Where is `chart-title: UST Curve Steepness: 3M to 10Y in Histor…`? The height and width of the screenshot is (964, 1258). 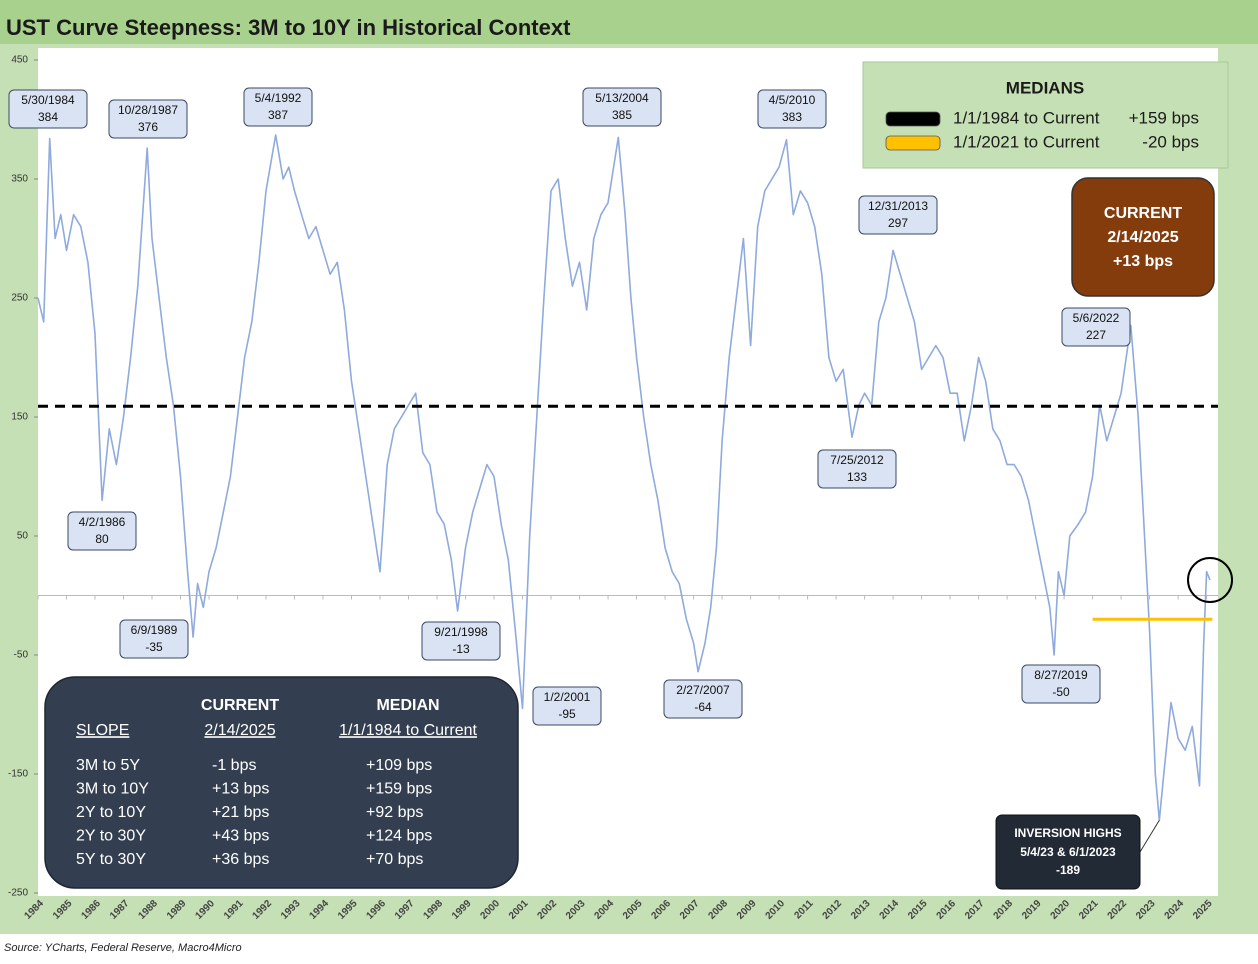 chart-title: UST Curve Steepness: 3M to 10Y in Histor… is located at coordinates (288, 27).